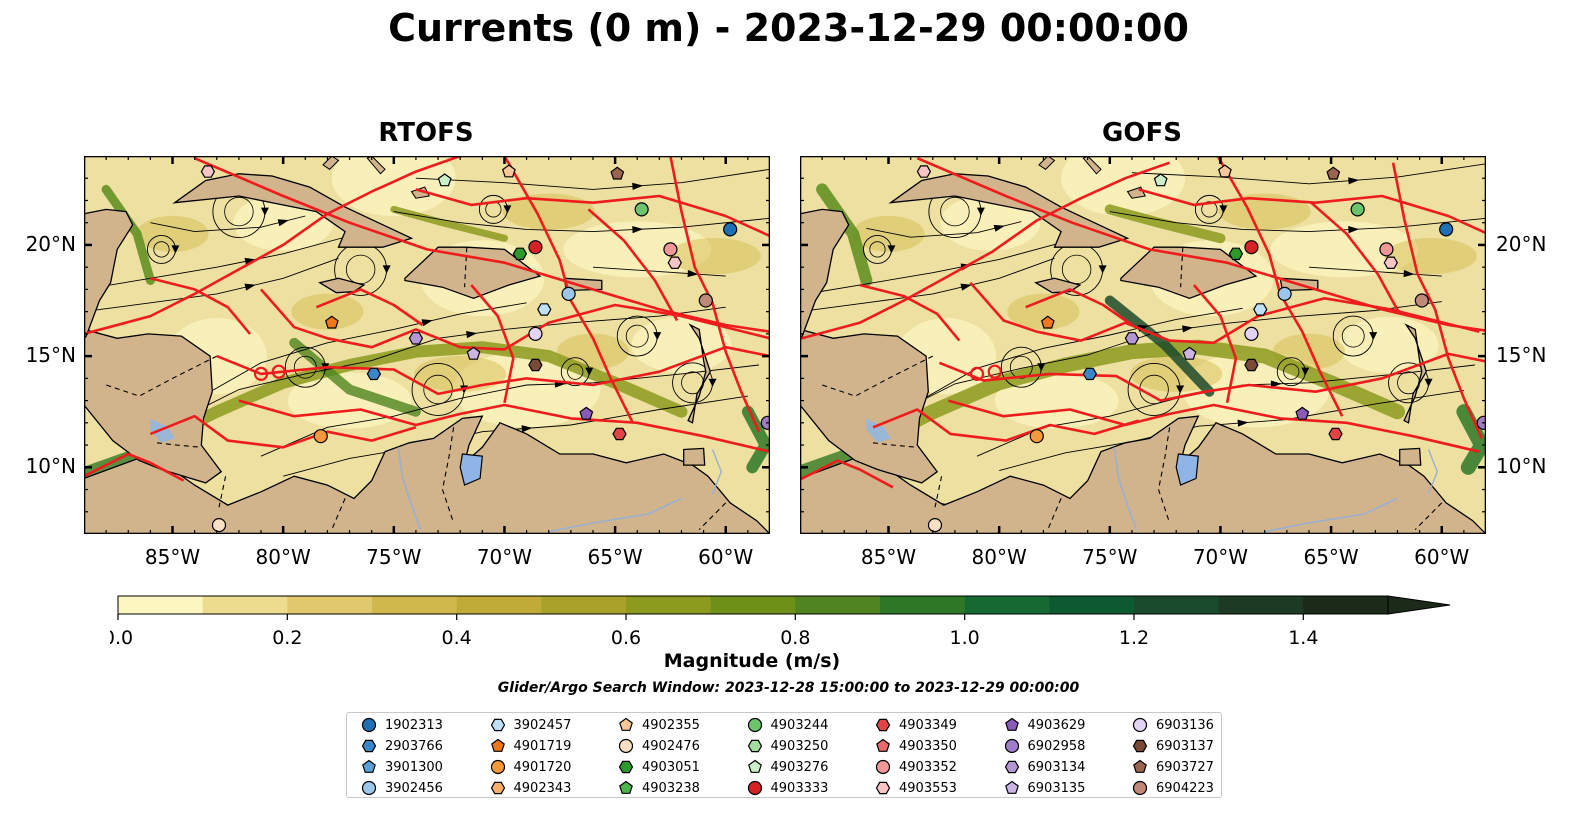  Describe the element at coordinates (1303, 638) in the screenshot. I see `colorbar-tick-label: 1.4` at that location.